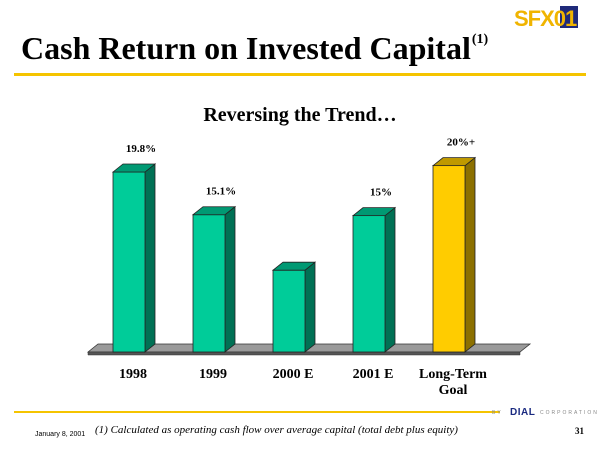  Describe the element at coordinates (304, 353) in the screenshot. I see `chart-floor-edge` at that location.